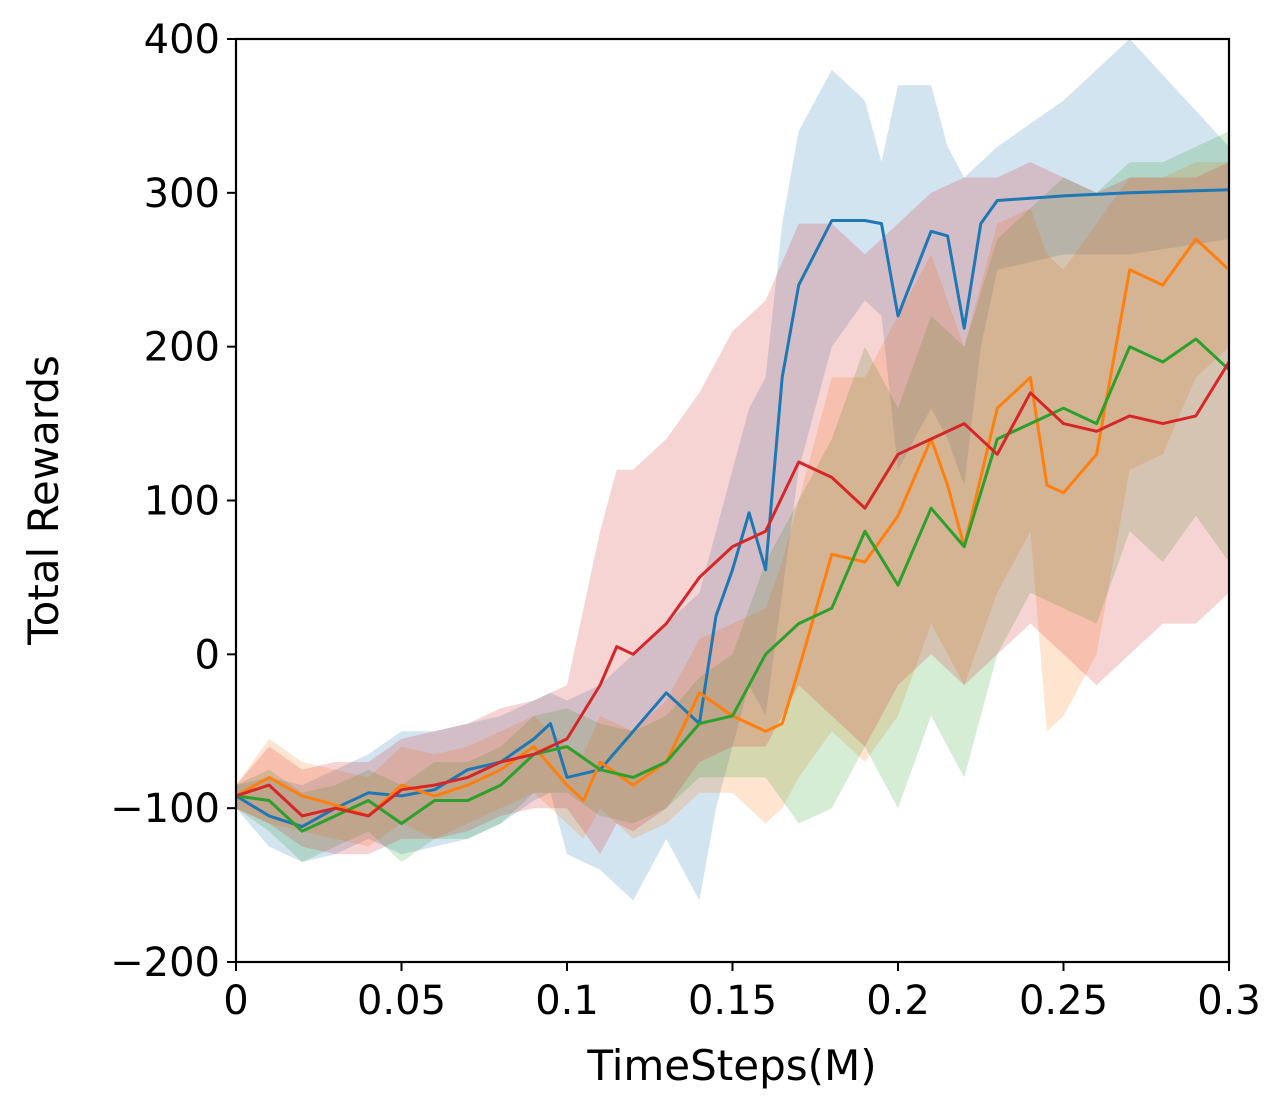 The width and height of the screenshot is (1287, 1109). Describe the element at coordinates (207, 655) in the screenshot. I see `y-tick-label: 0` at that location.